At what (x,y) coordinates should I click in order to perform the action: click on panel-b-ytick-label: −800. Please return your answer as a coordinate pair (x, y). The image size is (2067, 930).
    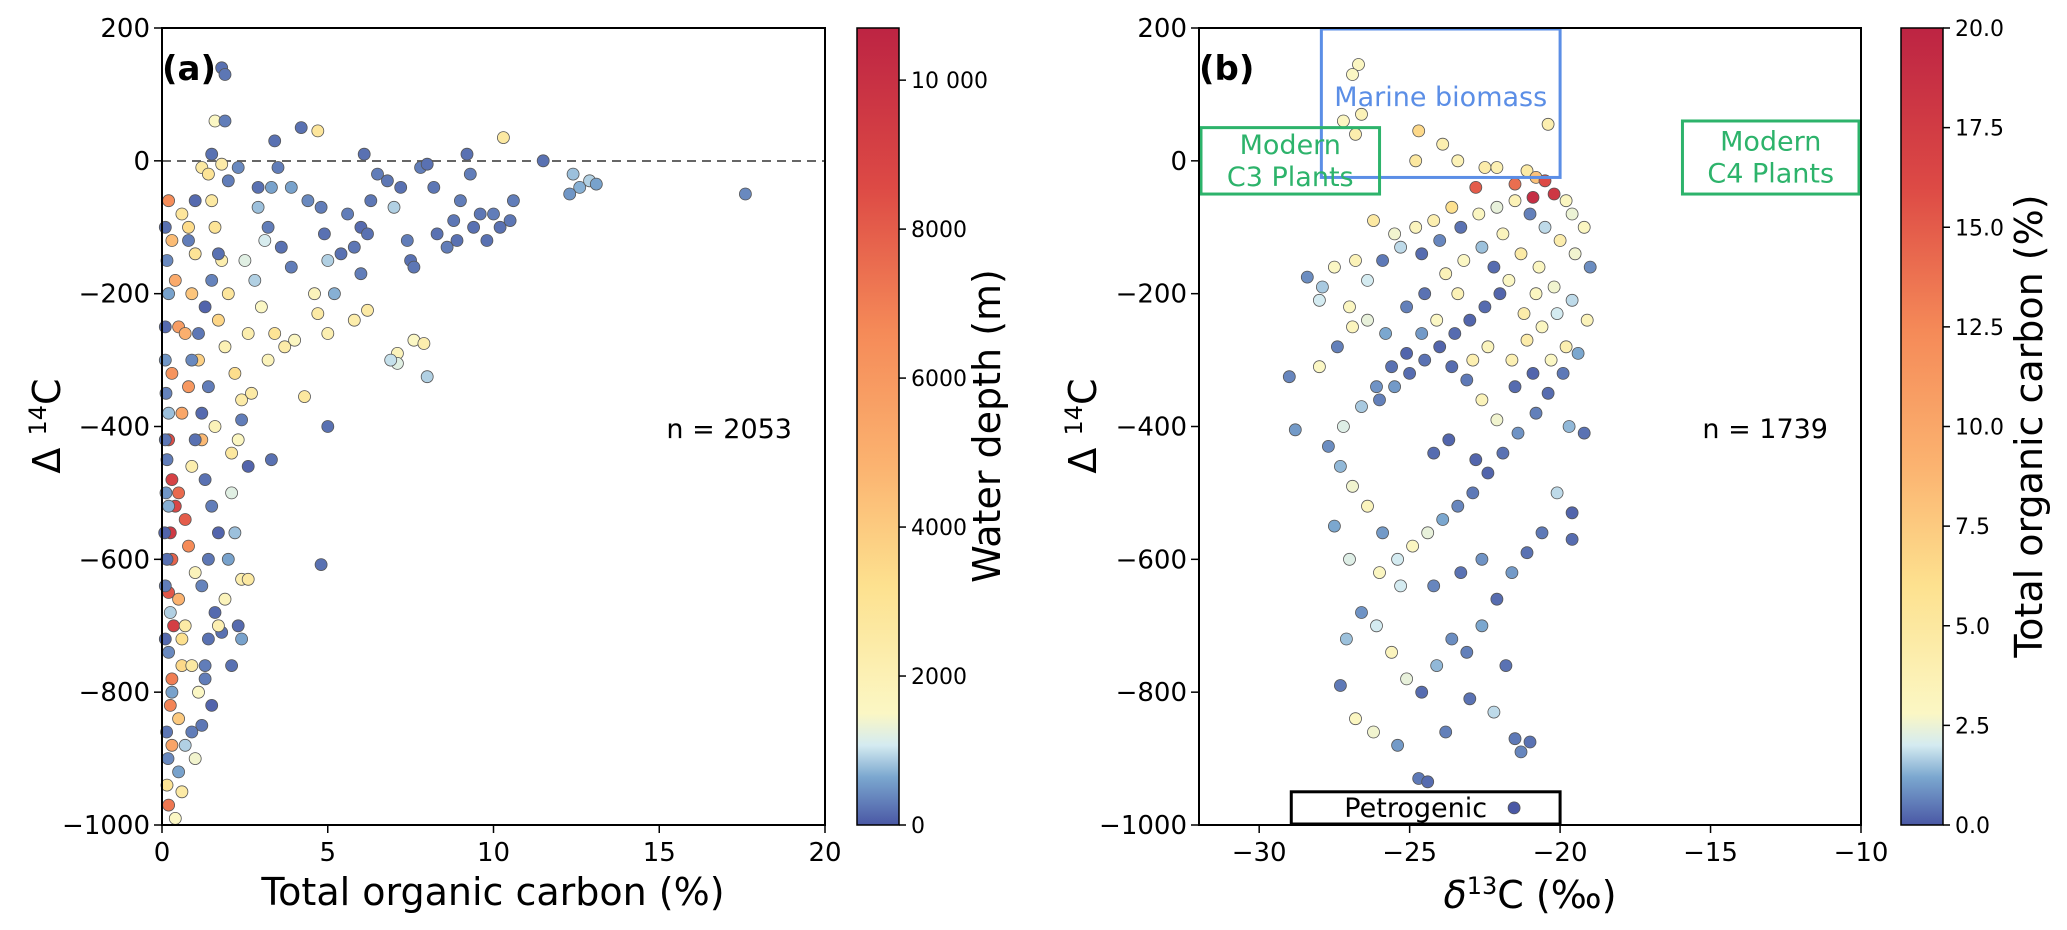
    Looking at the image, I should click on (1151, 693).